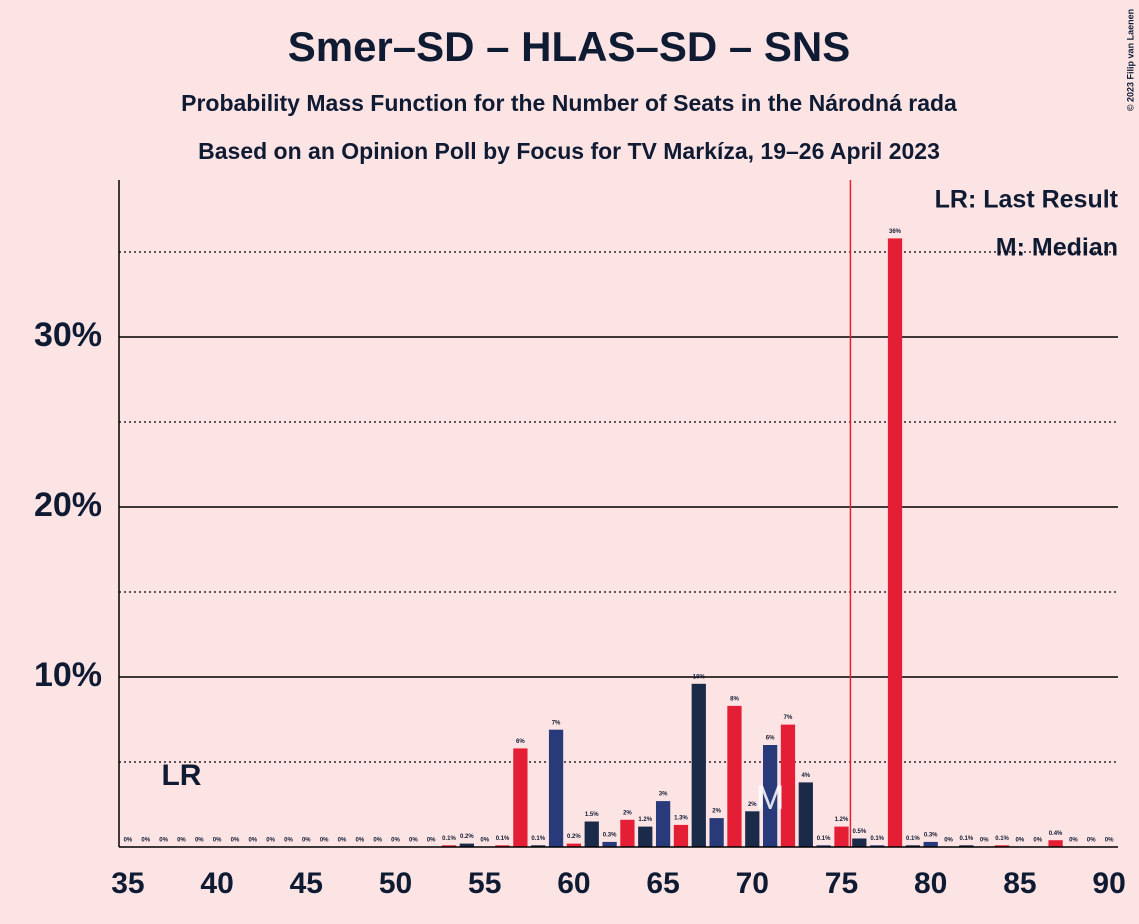  Describe the element at coordinates (931, 835) in the screenshot. I see `value-label: 0.3%` at that location.